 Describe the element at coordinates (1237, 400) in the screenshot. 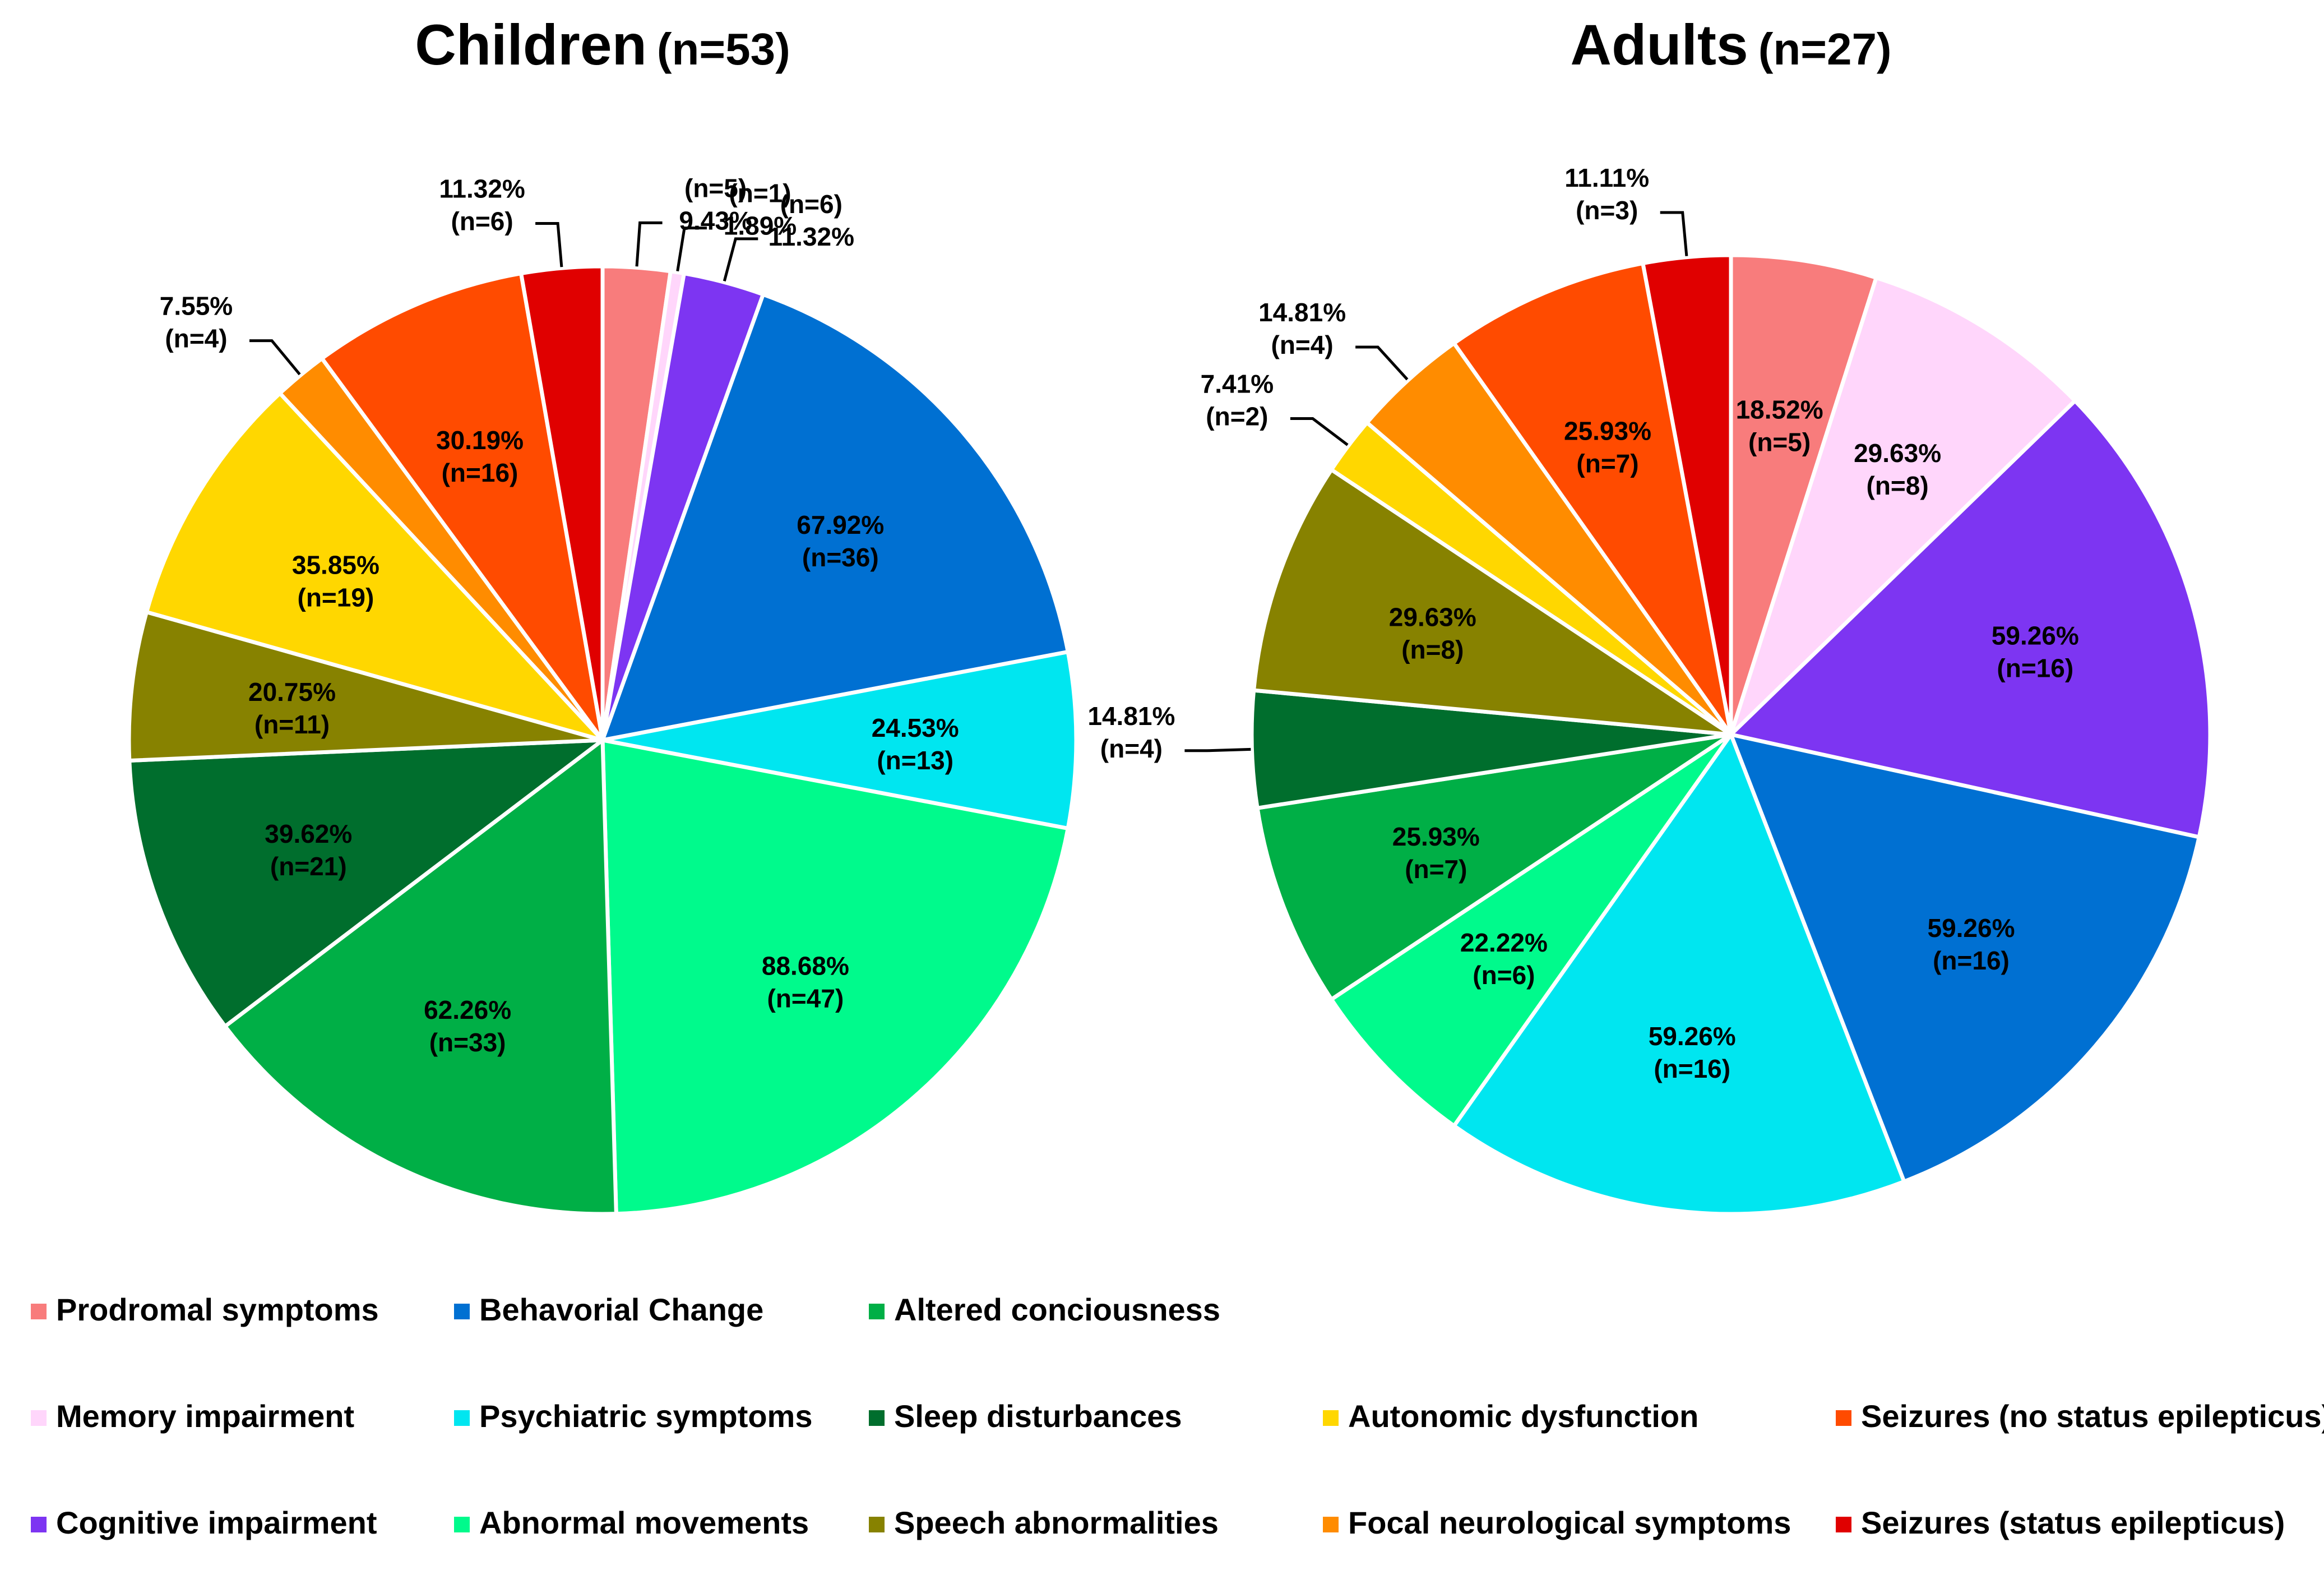

I see `adults-data-label-autonomic: 7.41% (n=2)` at that location.